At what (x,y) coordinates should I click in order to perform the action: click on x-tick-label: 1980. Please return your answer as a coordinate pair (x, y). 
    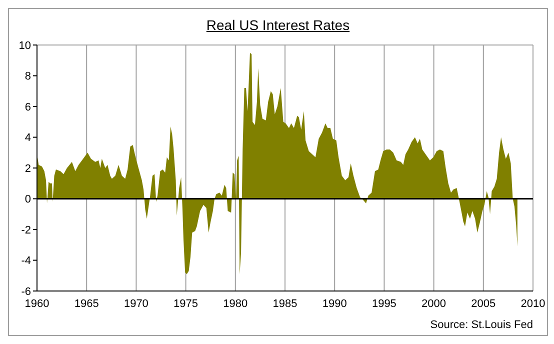
    Looking at the image, I should click on (235, 304).